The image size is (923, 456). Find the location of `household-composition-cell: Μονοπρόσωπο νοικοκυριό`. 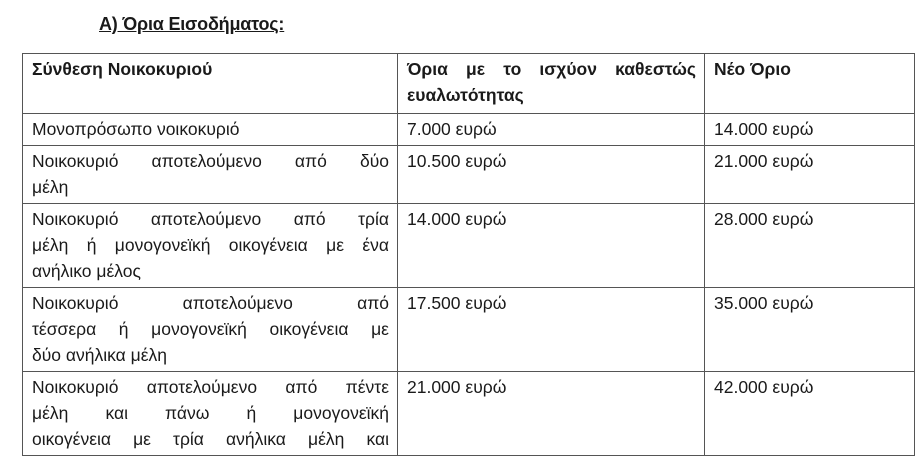

household-composition-cell: Μονοπρόσωπο νοικοκυριό is located at coordinates (210, 129).